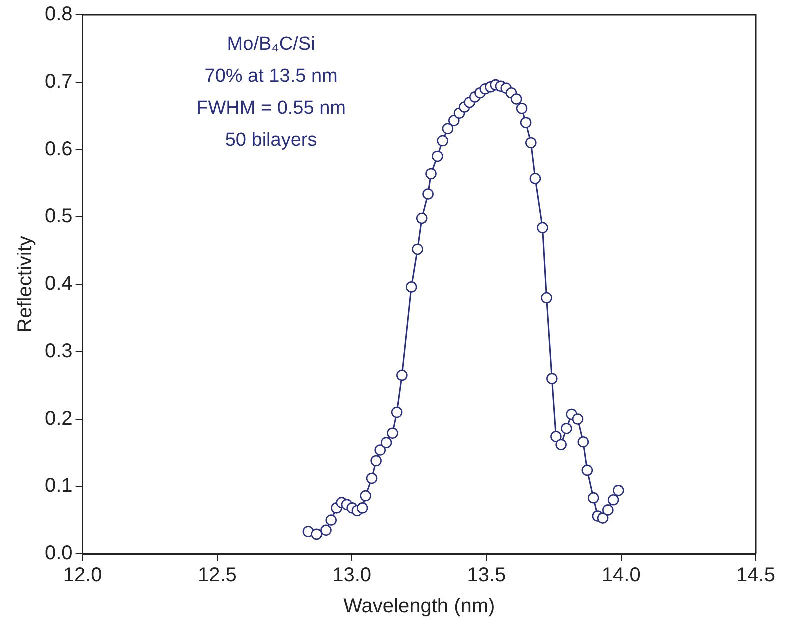 This screenshot has height=633, width=796. What do you see at coordinates (271, 77) in the screenshot?
I see `annotation: 70% at 13.5 nm` at bounding box center [271, 77].